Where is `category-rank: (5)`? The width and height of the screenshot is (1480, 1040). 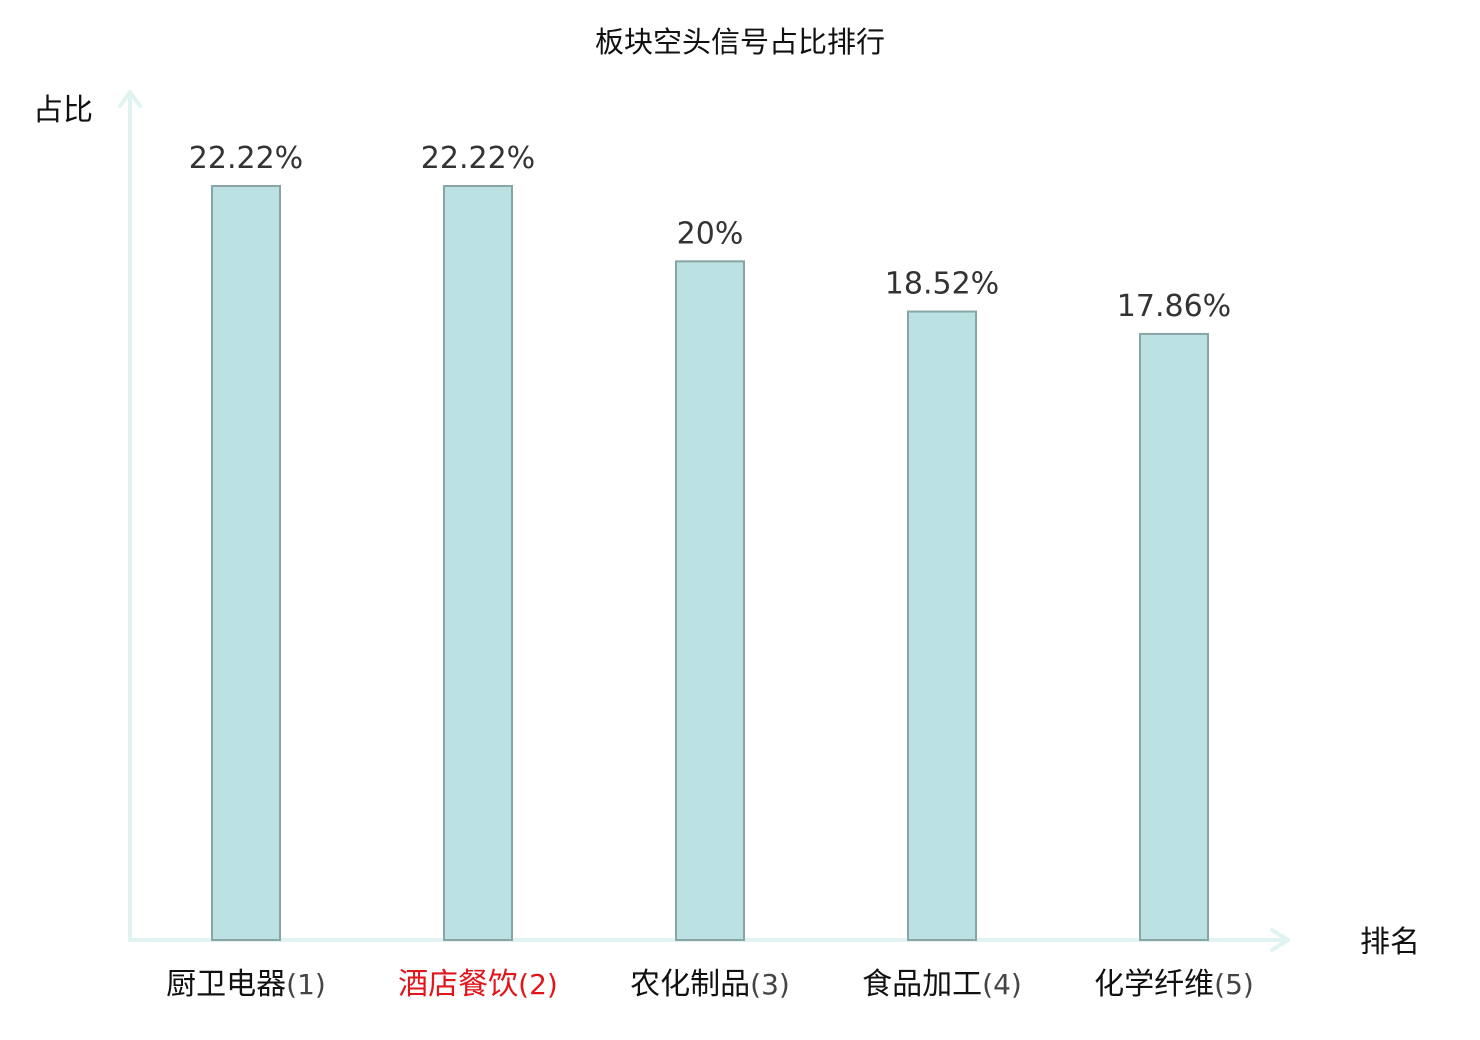
category-rank: (5) is located at coordinates (1234, 984).